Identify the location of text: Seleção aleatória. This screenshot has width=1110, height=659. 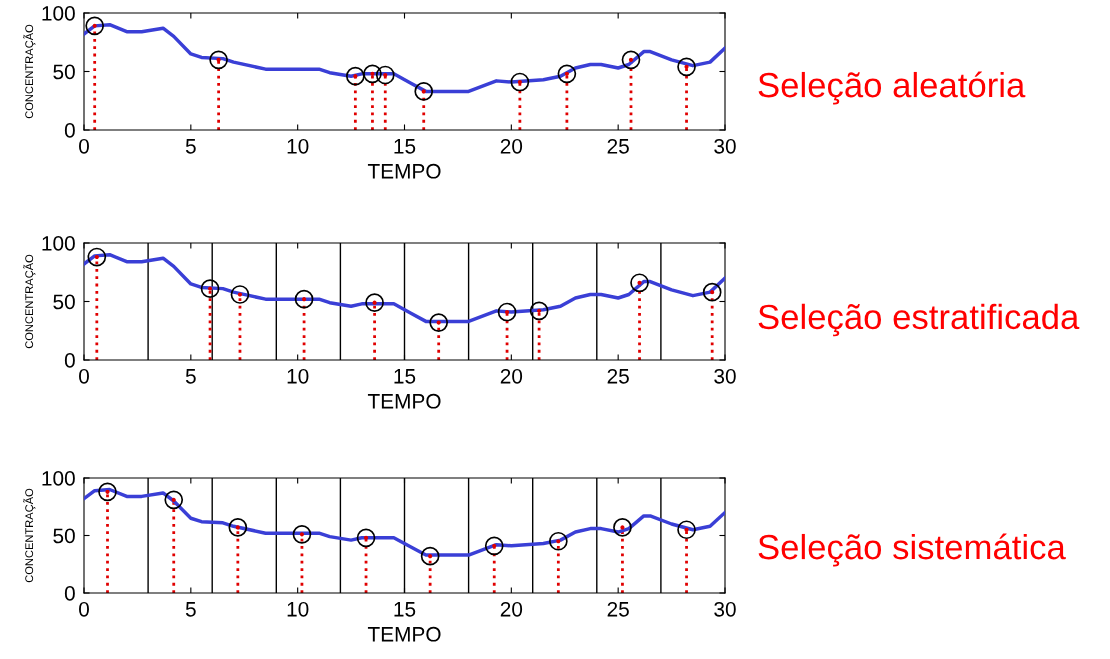
(892, 88).